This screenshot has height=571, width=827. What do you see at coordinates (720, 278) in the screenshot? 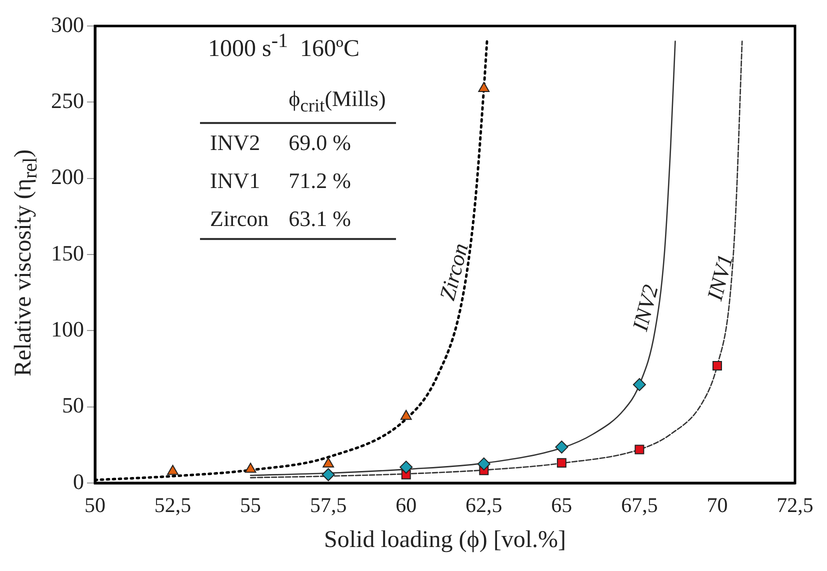
I see `text: INV1` at bounding box center [720, 278].